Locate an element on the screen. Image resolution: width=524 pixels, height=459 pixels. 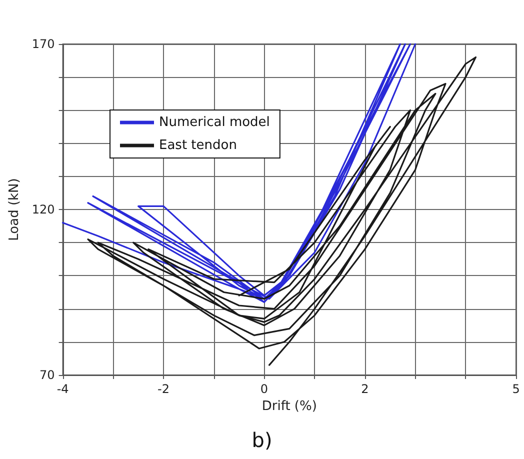
x-tick-label: 2 is located at coordinates (365, 389).